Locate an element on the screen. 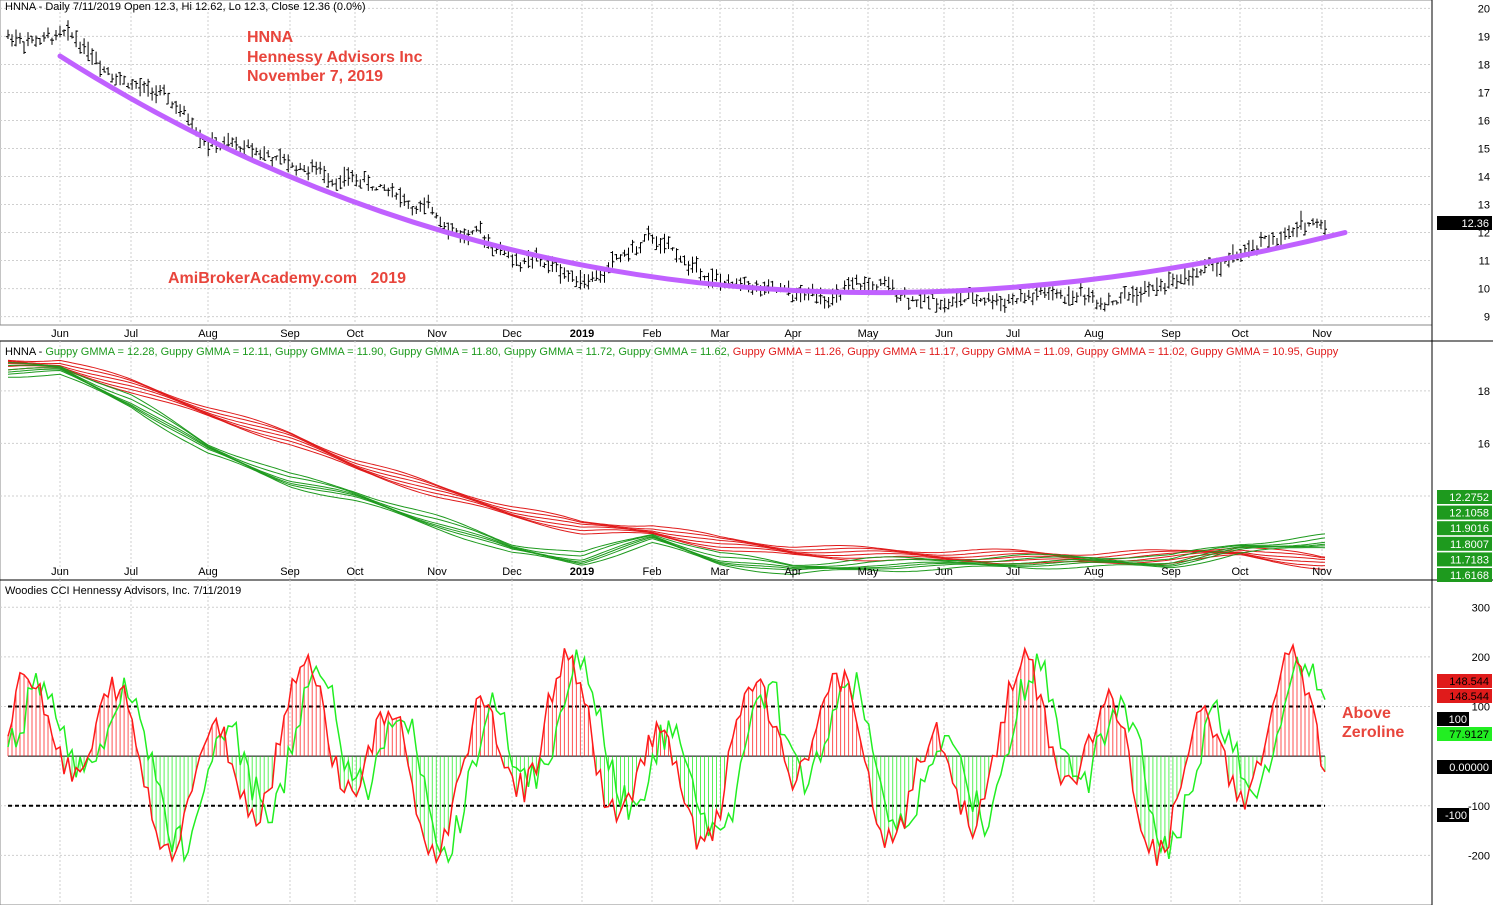 This screenshot has width=1493, height=905. price-tick-5: 15 is located at coordinates (1484, 150).